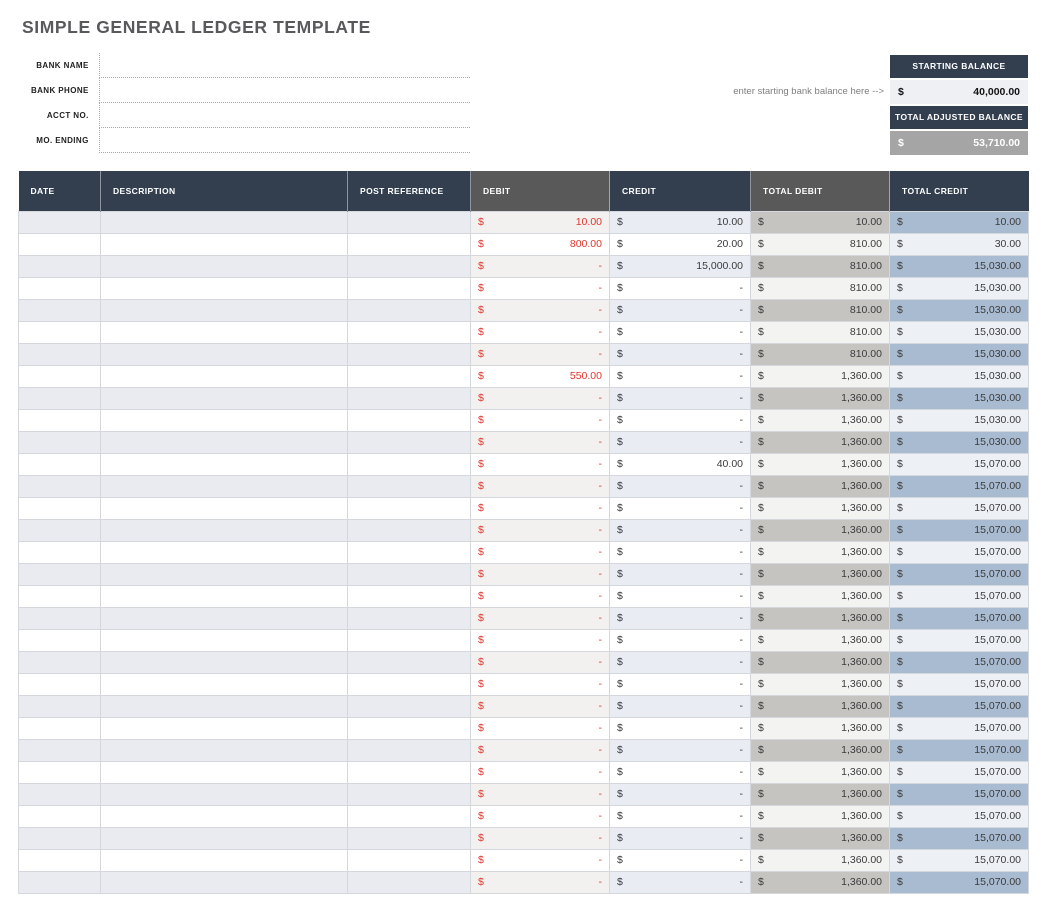 This screenshot has width=1049, height=917. I want to click on bank-name-field, so click(284, 65).